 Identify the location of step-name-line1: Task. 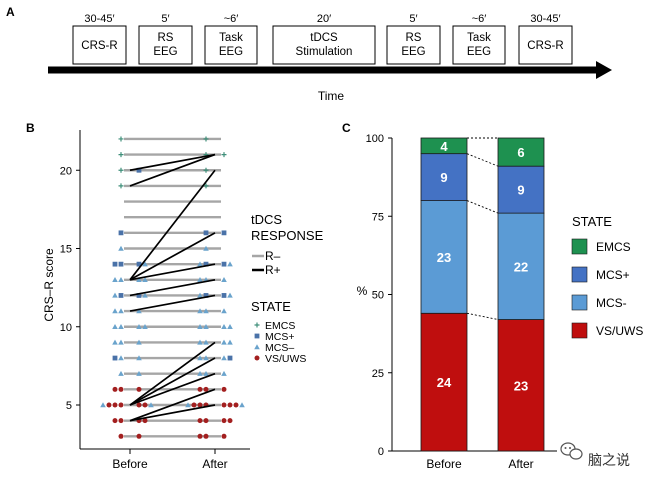
(231, 38).